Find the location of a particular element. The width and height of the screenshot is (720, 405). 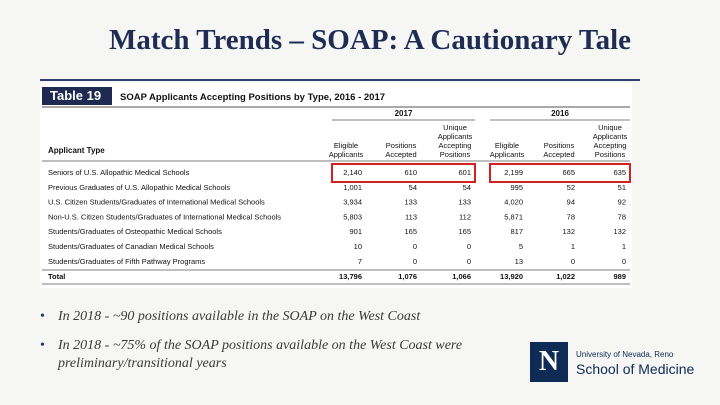

row-header: Applicant Type is located at coordinates (76, 150).